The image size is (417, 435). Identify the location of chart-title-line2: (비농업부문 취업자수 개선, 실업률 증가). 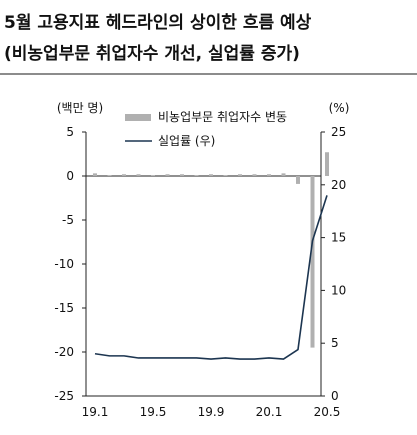
(152, 54).